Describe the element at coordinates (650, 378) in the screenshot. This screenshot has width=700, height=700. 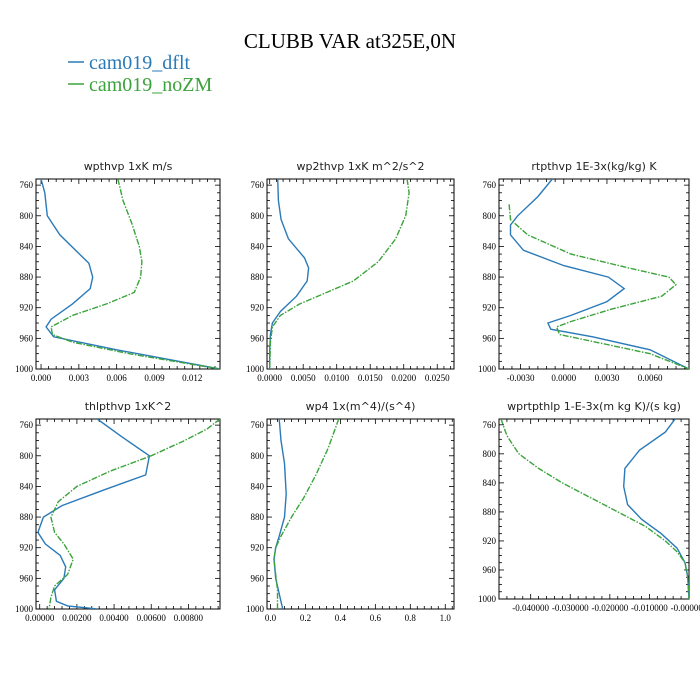
I see `x-tick-label: 0.0060` at that location.